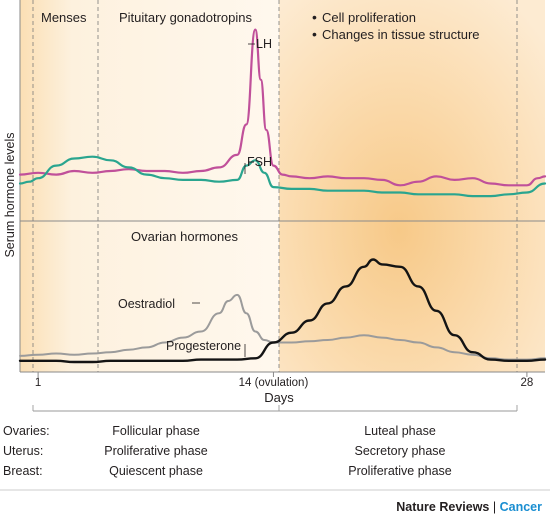  What do you see at coordinates (282, 327) in the screenshot?
I see `series-line-oestradiol` at bounding box center [282, 327].